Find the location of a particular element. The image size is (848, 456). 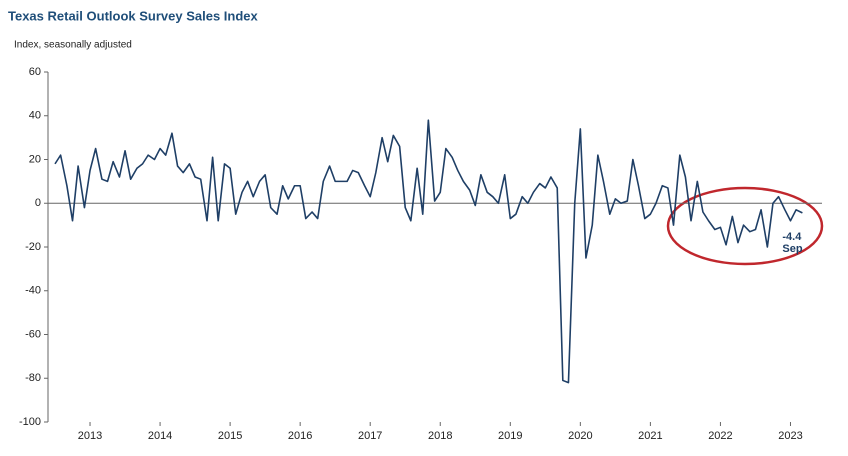

y-tick-label: 40 is located at coordinates (35, 116).